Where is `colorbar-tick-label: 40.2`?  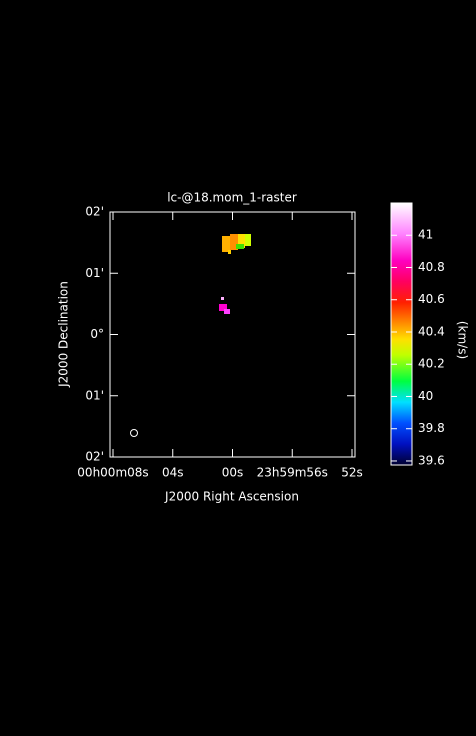 colorbar-tick-label: 40.2 is located at coordinates (431, 364).